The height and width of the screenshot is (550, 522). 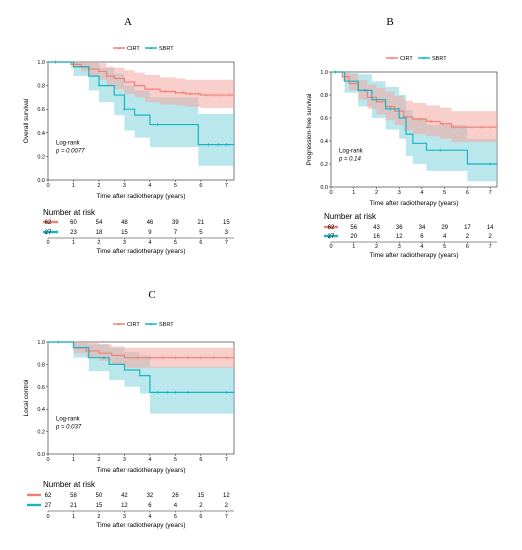 I want to click on y-tick-label: 1.0, so click(x=41, y=343).